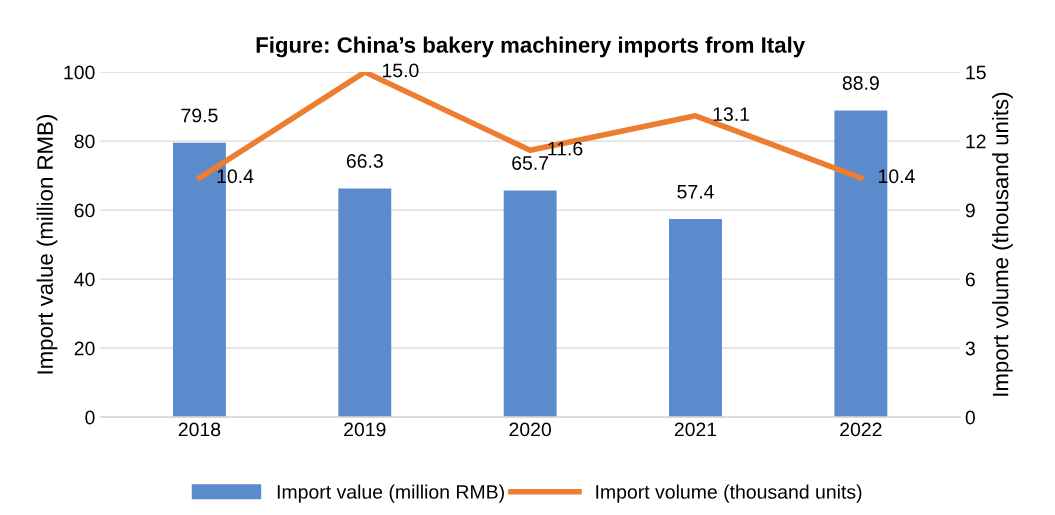  What do you see at coordinates (530, 163) in the screenshot?
I see `text: 65.7` at bounding box center [530, 163].